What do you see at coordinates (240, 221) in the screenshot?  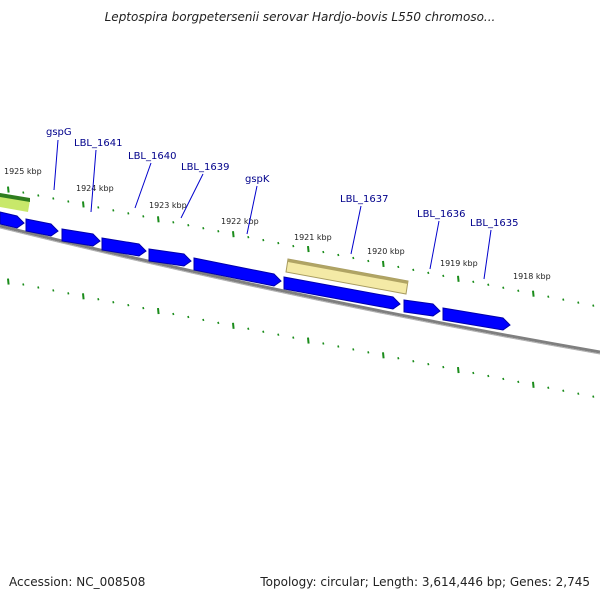 I see `tick-label: 1922 kbp` at bounding box center [240, 221].